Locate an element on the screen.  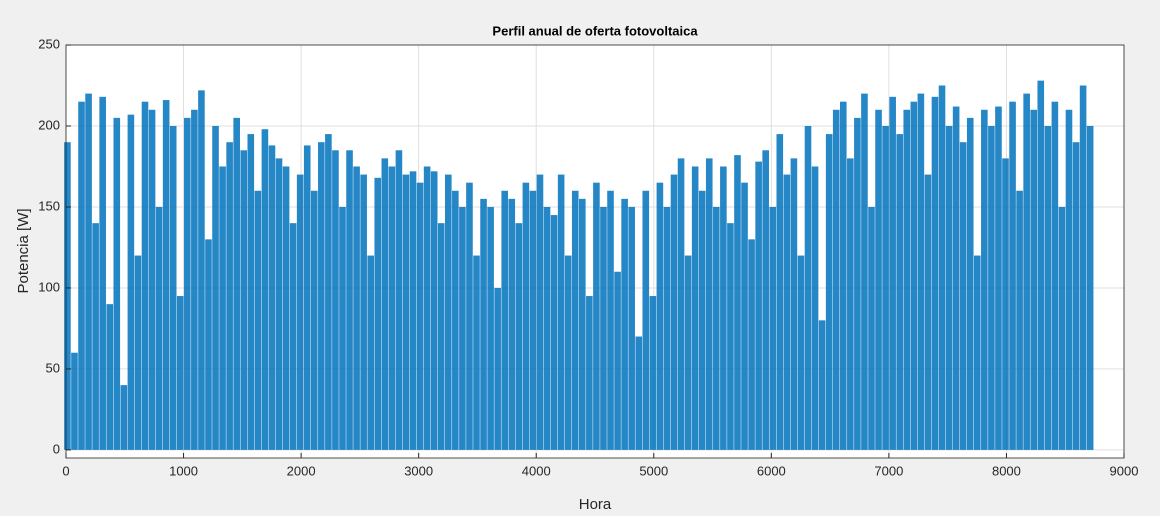
x-tick-label: 6000 is located at coordinates (771, 470).